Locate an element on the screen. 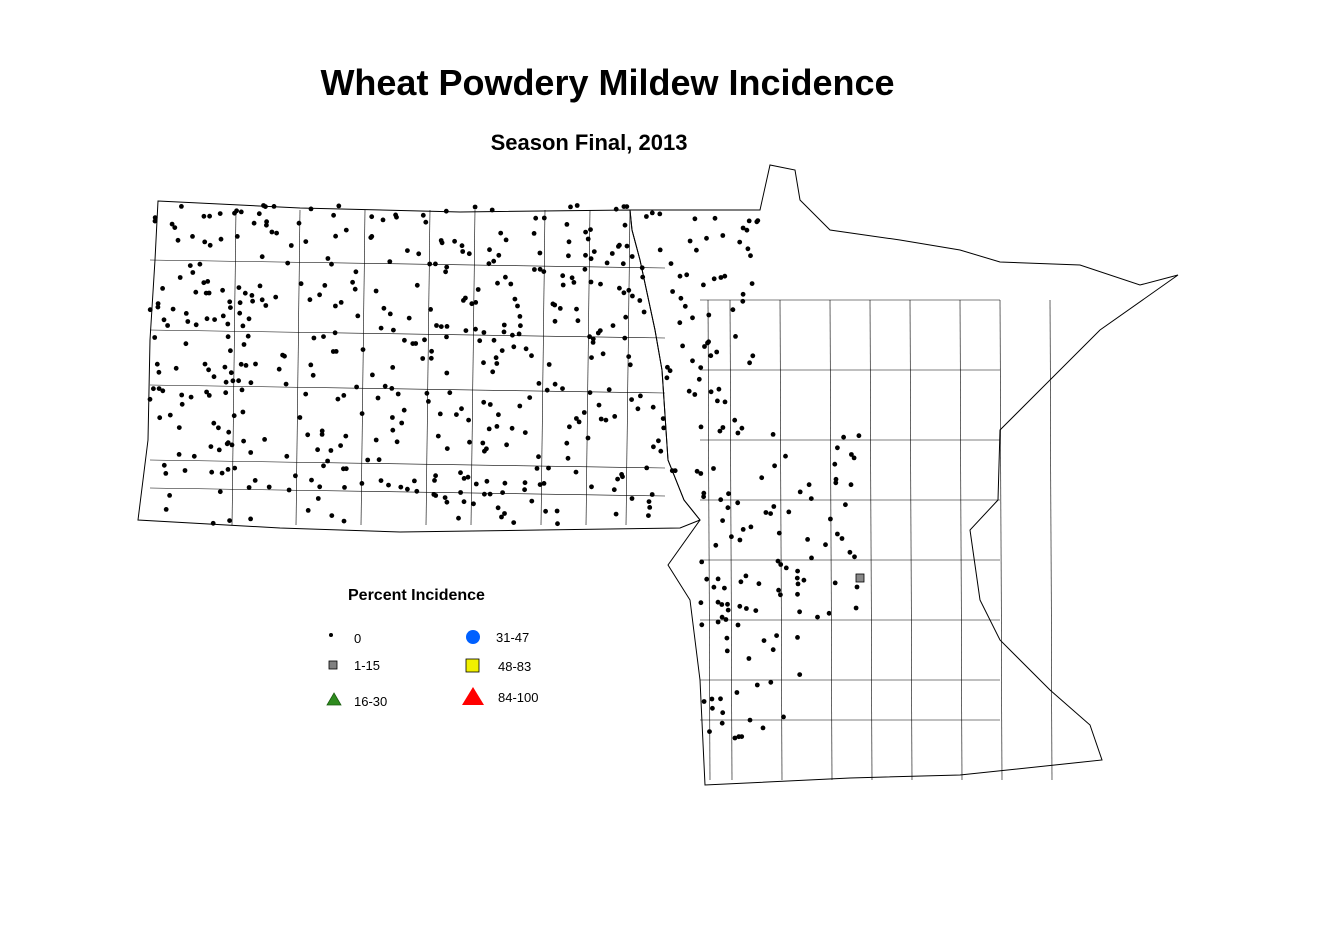 The height and width of the screenshot is (926, 1341). square-icon is located at coordinates (333, 665).